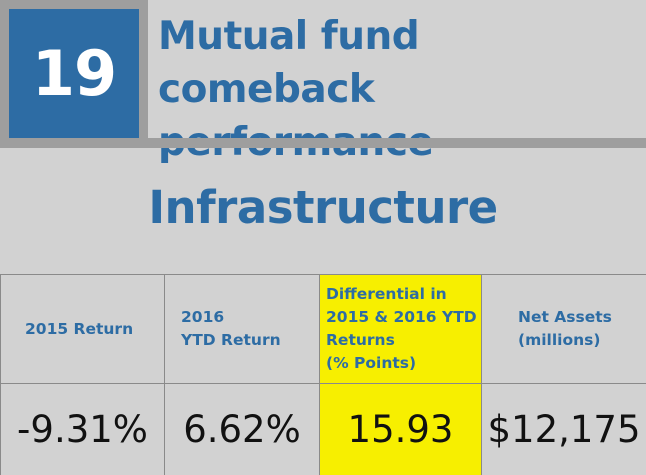 The image size is (646, 475). Describe the element at coordinates (400, 429) in the screenshot. I see `value-differential: 15.93` at that location.